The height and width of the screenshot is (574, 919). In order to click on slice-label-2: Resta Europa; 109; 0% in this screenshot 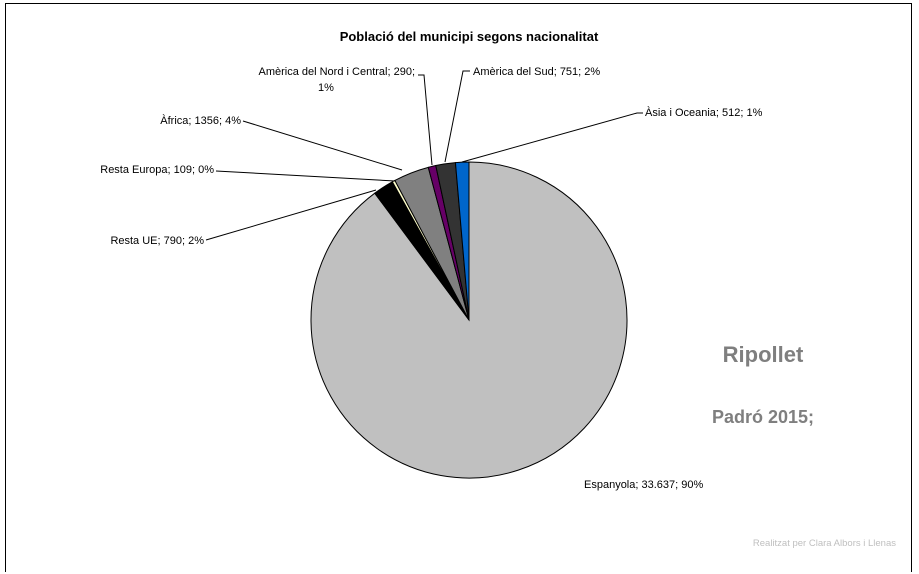, I will do `click(157, 170)`.